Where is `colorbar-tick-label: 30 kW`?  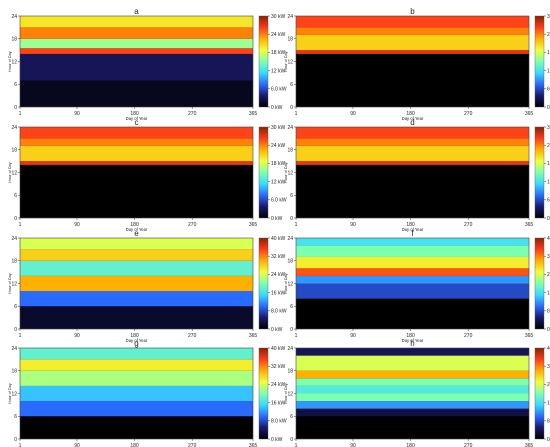 colorbar-tick-label: 30 kW is located at coordinates (278, 17).